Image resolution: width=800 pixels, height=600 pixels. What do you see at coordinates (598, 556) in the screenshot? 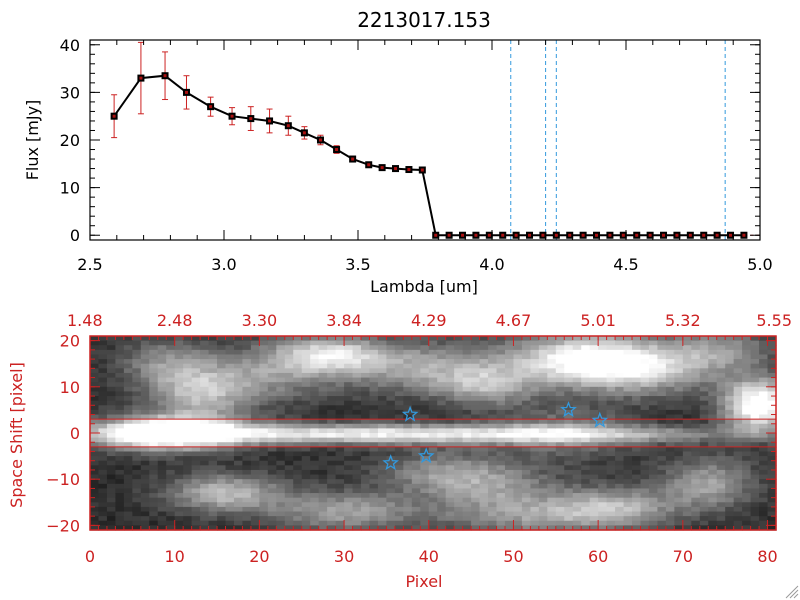
I see `x-tick-label: 60` at bounding box center [598, 556].